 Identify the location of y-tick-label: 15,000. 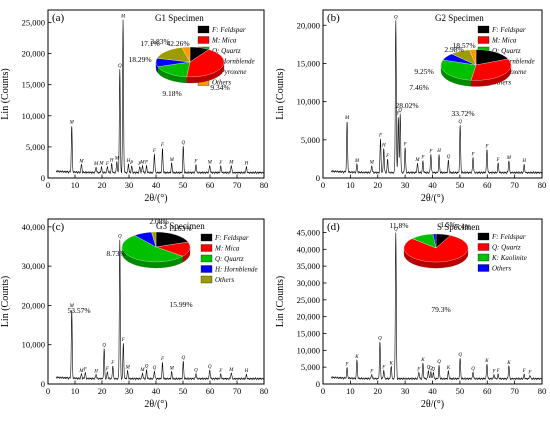
(308, 333).